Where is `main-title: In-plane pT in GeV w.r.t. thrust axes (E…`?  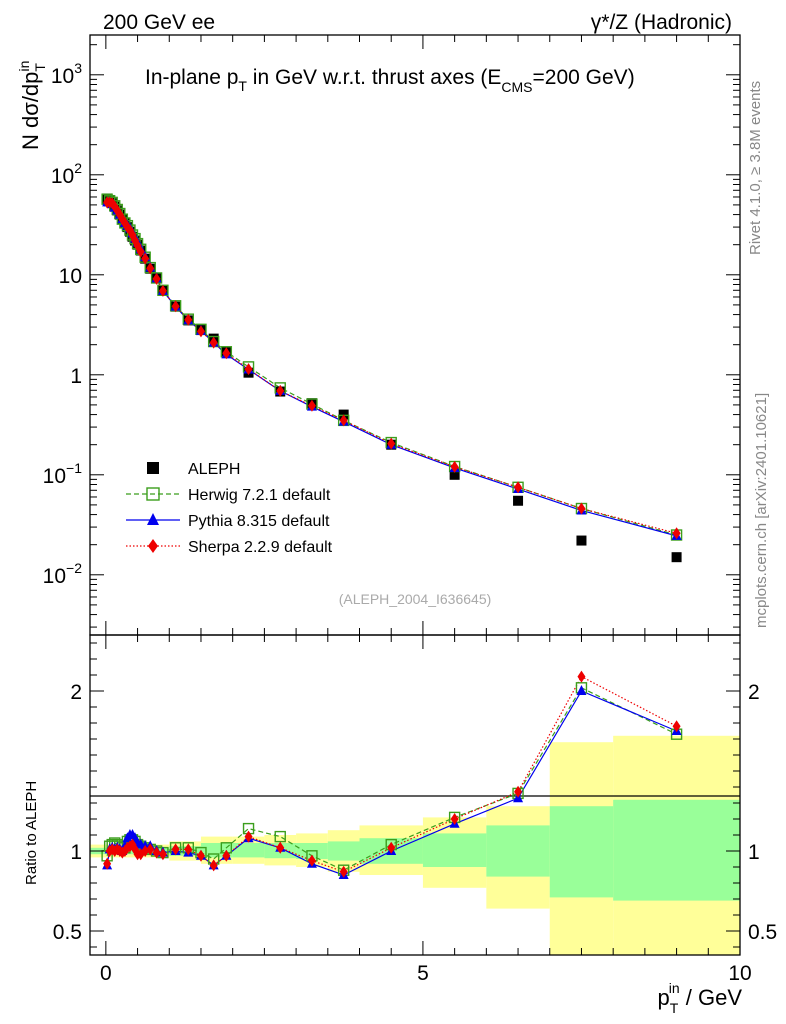
main-title: In-plane pT in GeV w.r.t. thrust axes (E… is located at coordinates (390, 80).